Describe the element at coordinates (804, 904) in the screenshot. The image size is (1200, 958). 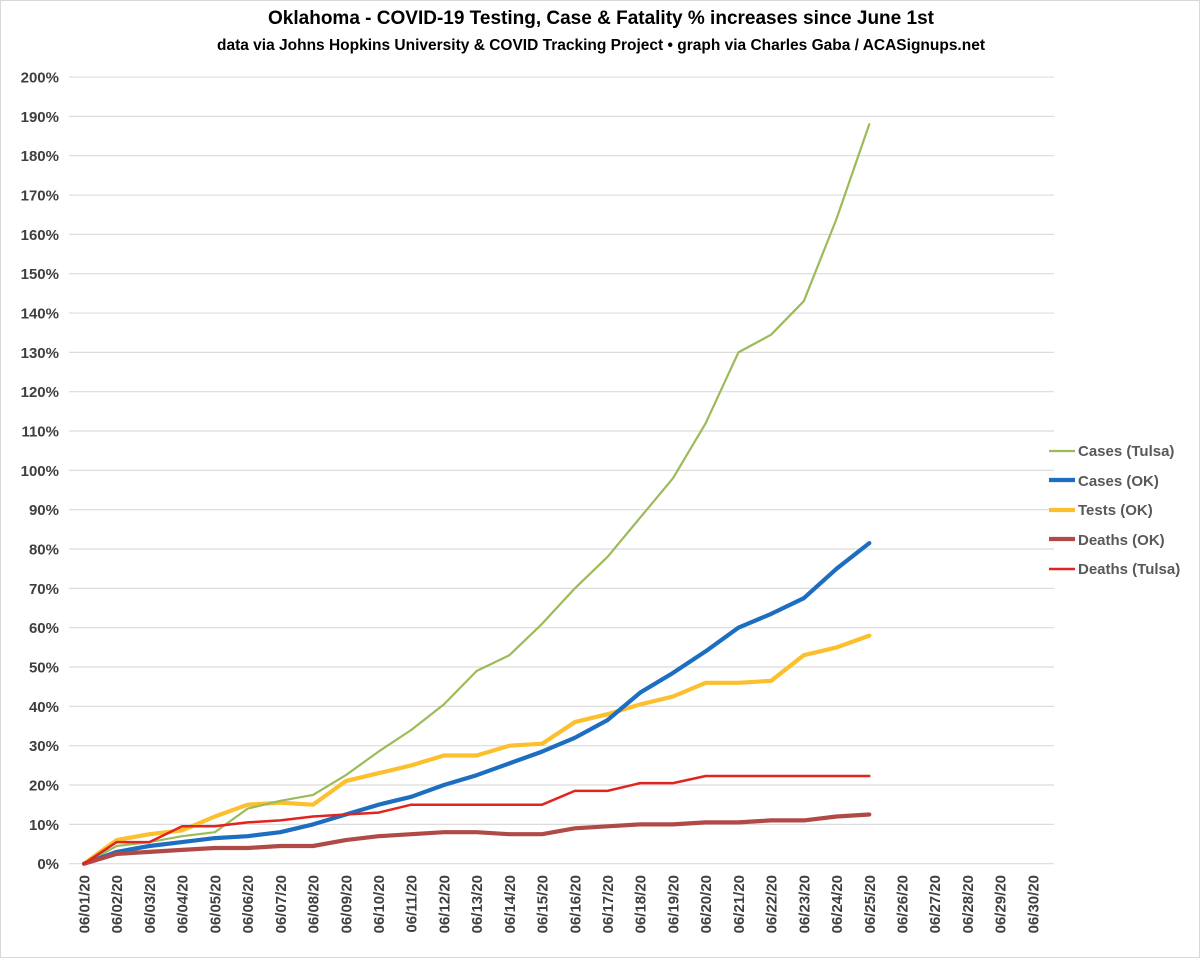
I see `x-axis-label: 06/23/20` at that location.